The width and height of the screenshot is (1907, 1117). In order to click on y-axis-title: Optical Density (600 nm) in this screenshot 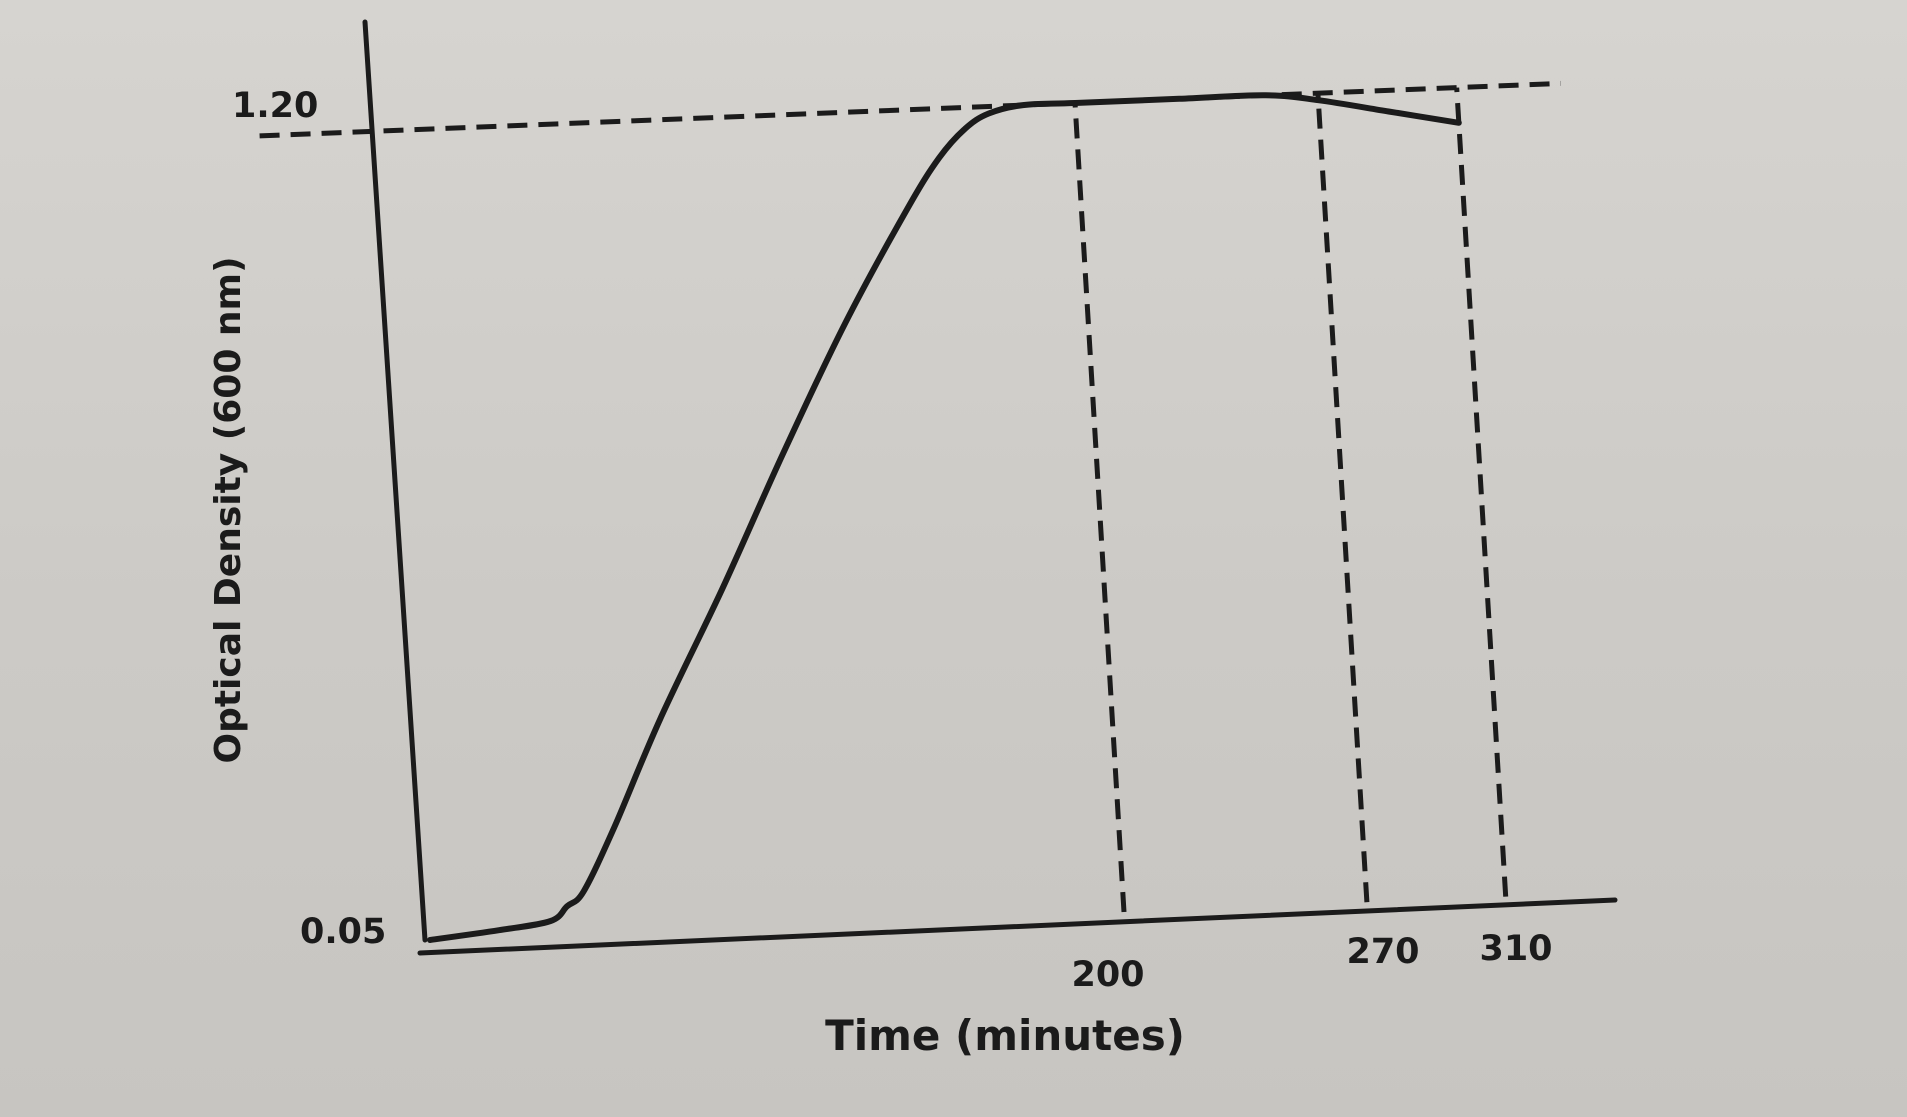, I will do `click(228, 509)`.